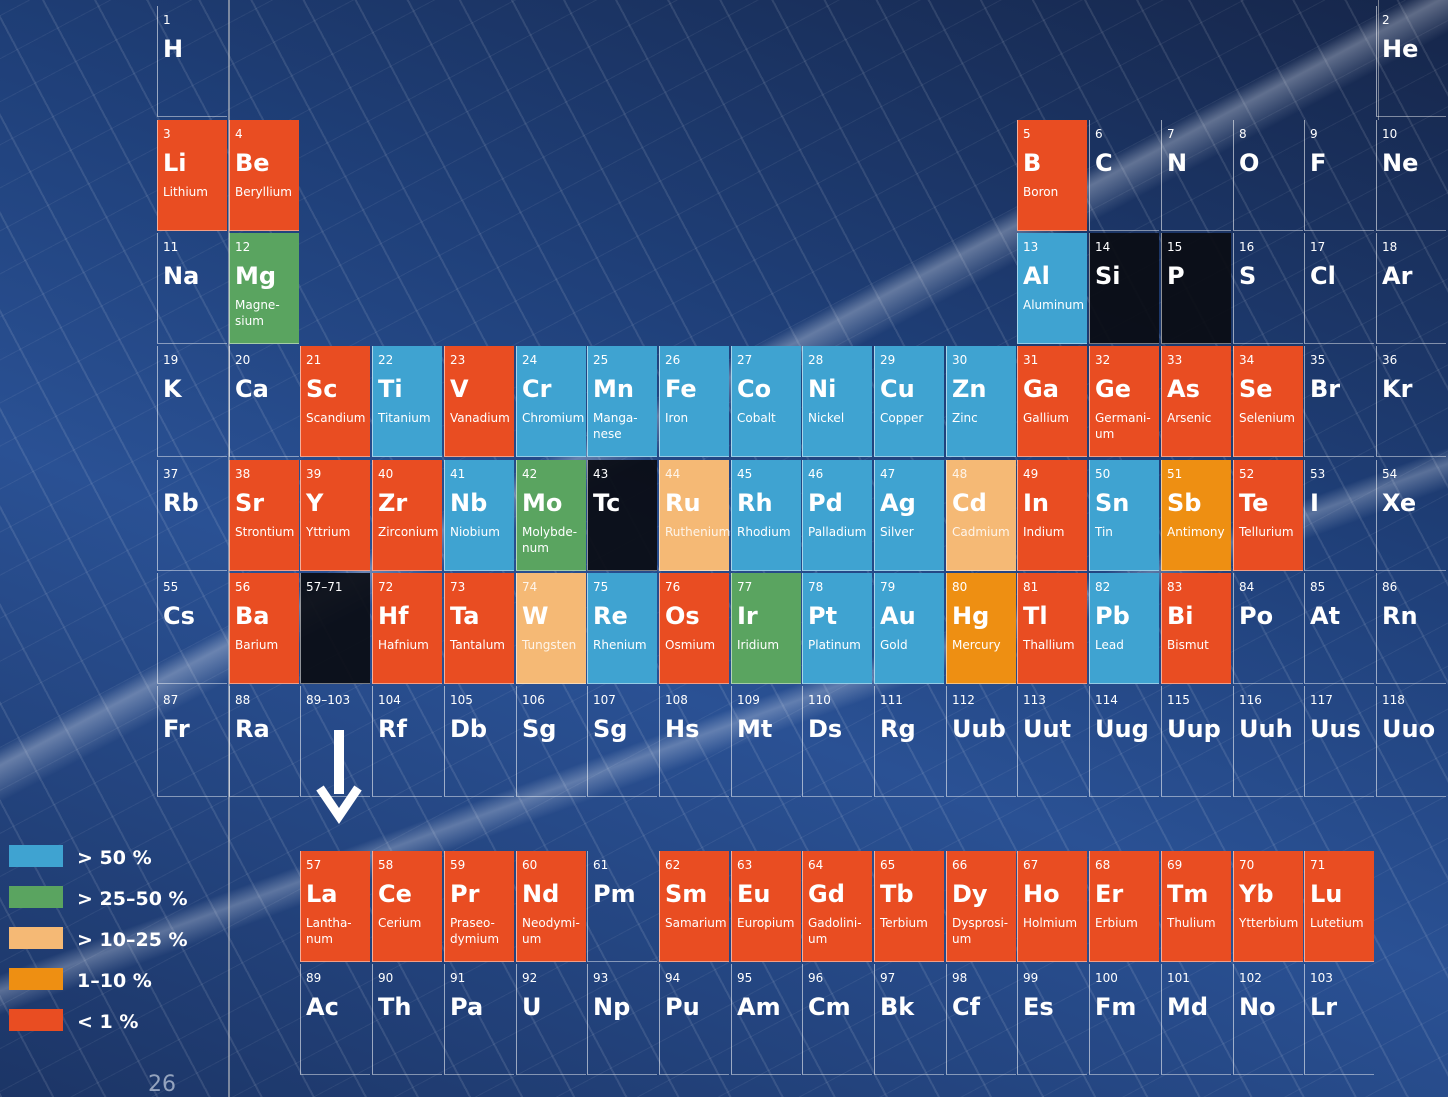  Describe the element at coordinates (909, 401) in the screenshot. I see `element-cell: 29 Cu Copper` at that location.